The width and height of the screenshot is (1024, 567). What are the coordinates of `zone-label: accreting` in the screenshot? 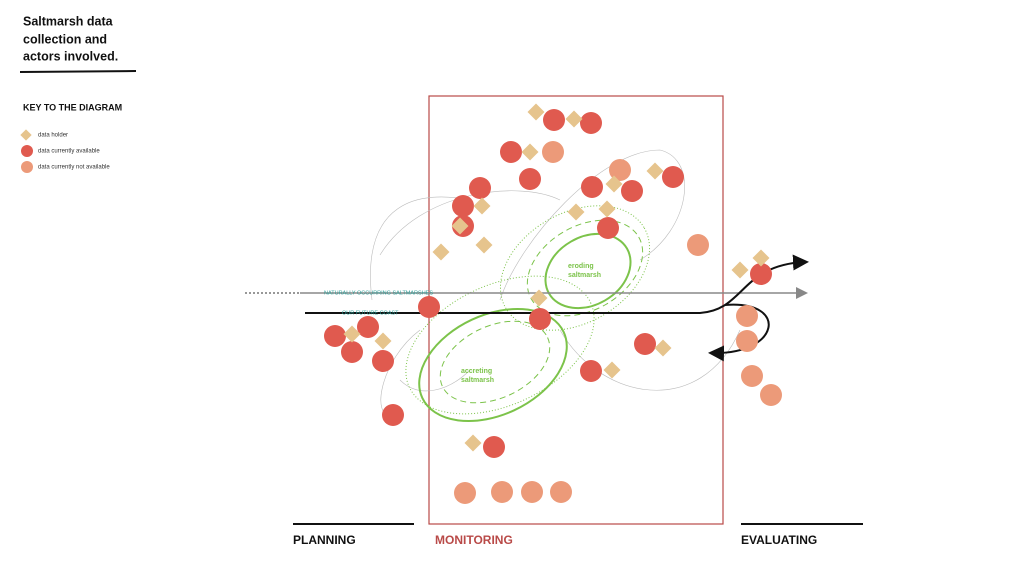 It's located at (476, 371).